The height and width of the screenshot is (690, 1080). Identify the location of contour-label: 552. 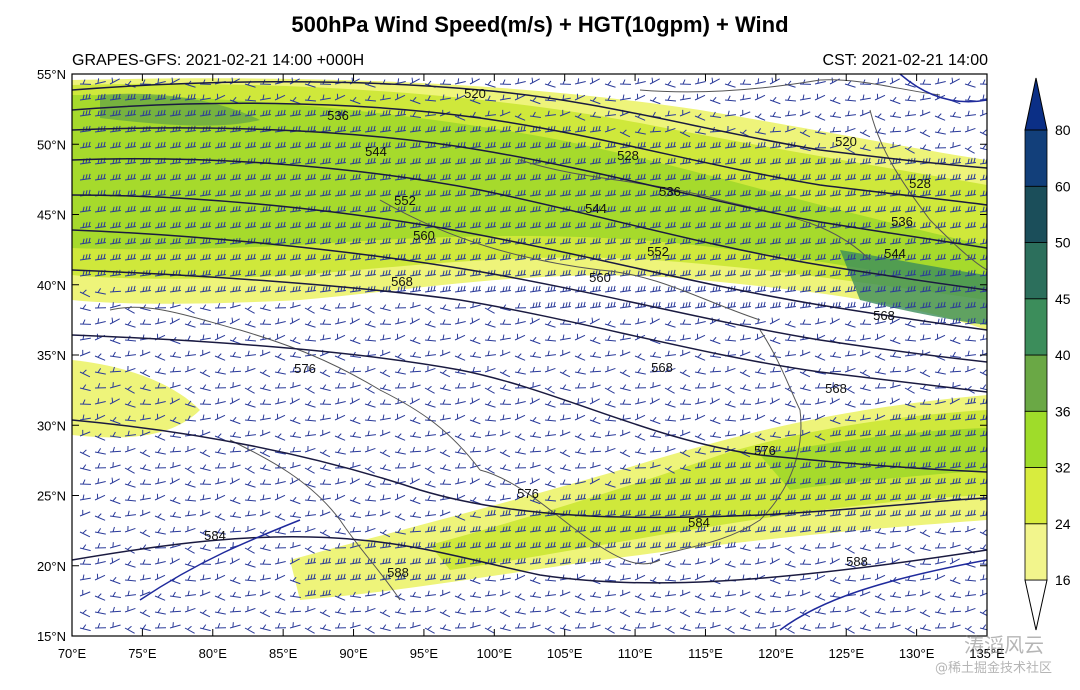
(405, 200).